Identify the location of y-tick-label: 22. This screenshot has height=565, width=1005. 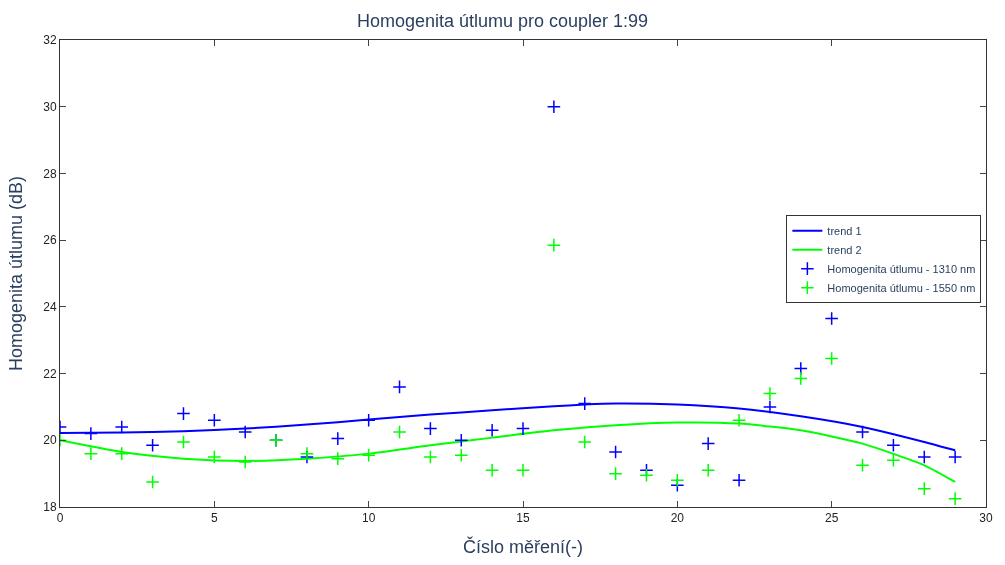
(50, 373).